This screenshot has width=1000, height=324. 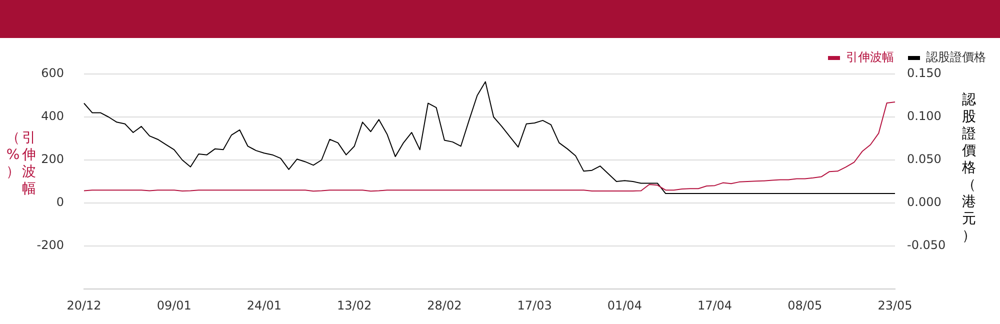 I want to click on y2-tick-label: 0.100, so click(x=924, y=116).